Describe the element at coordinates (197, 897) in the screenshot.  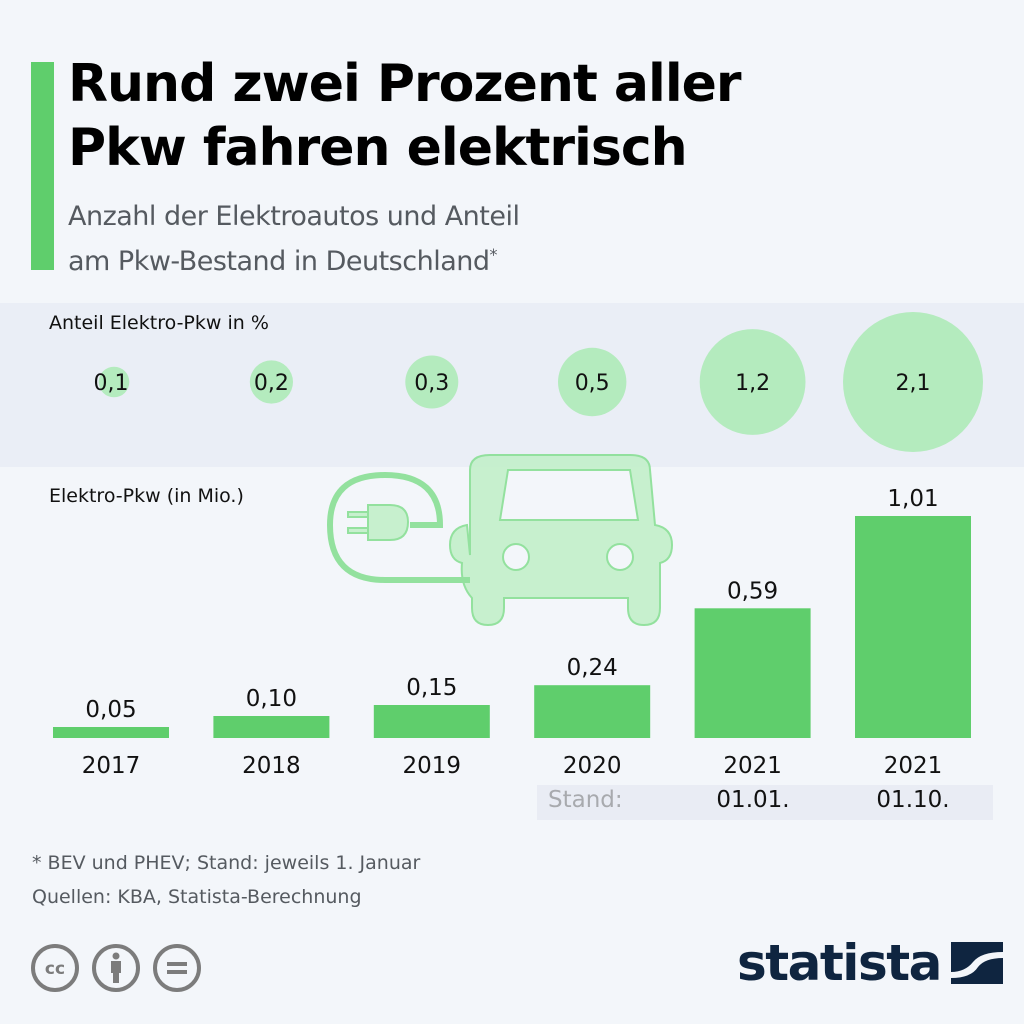
I see `footnote-sources: Quellen: KBA, Statista-Berechnung` at that location.